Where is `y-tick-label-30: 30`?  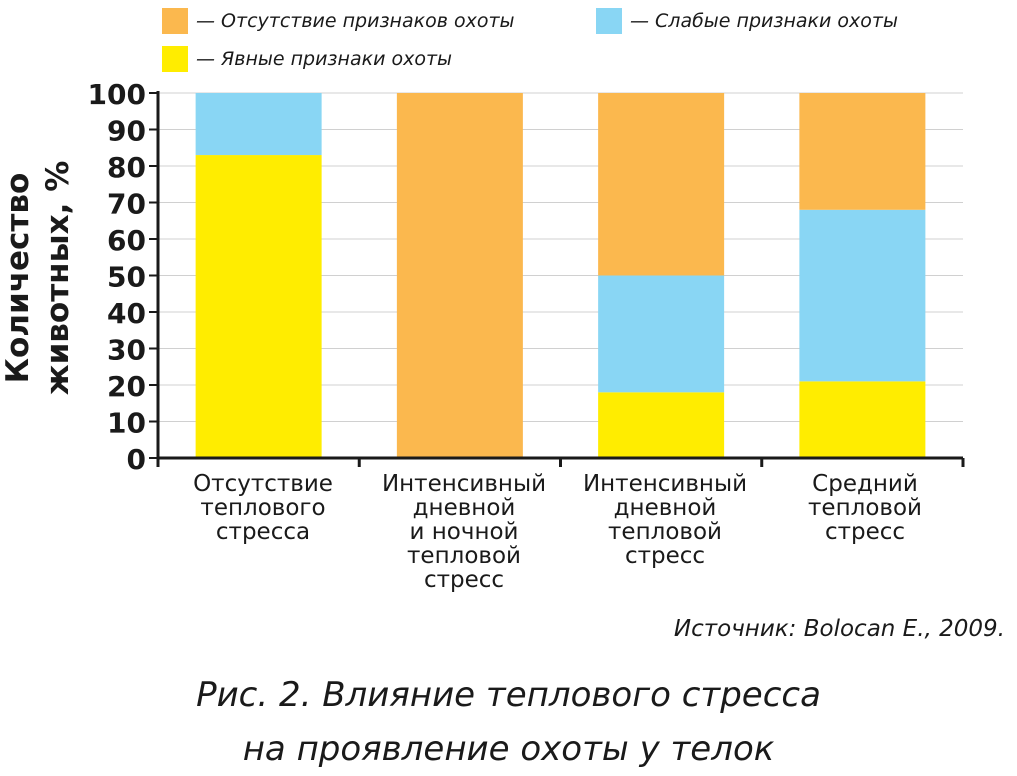 y-tick-label-30: 30 is located at coordinates (126, 350).